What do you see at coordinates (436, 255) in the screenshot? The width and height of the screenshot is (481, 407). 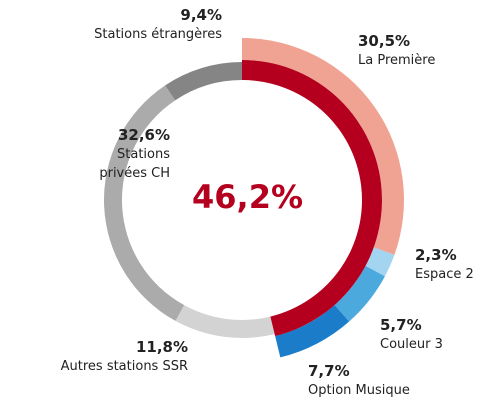 I see `segment-value: 2,3%` at bounding box center [436, 255].